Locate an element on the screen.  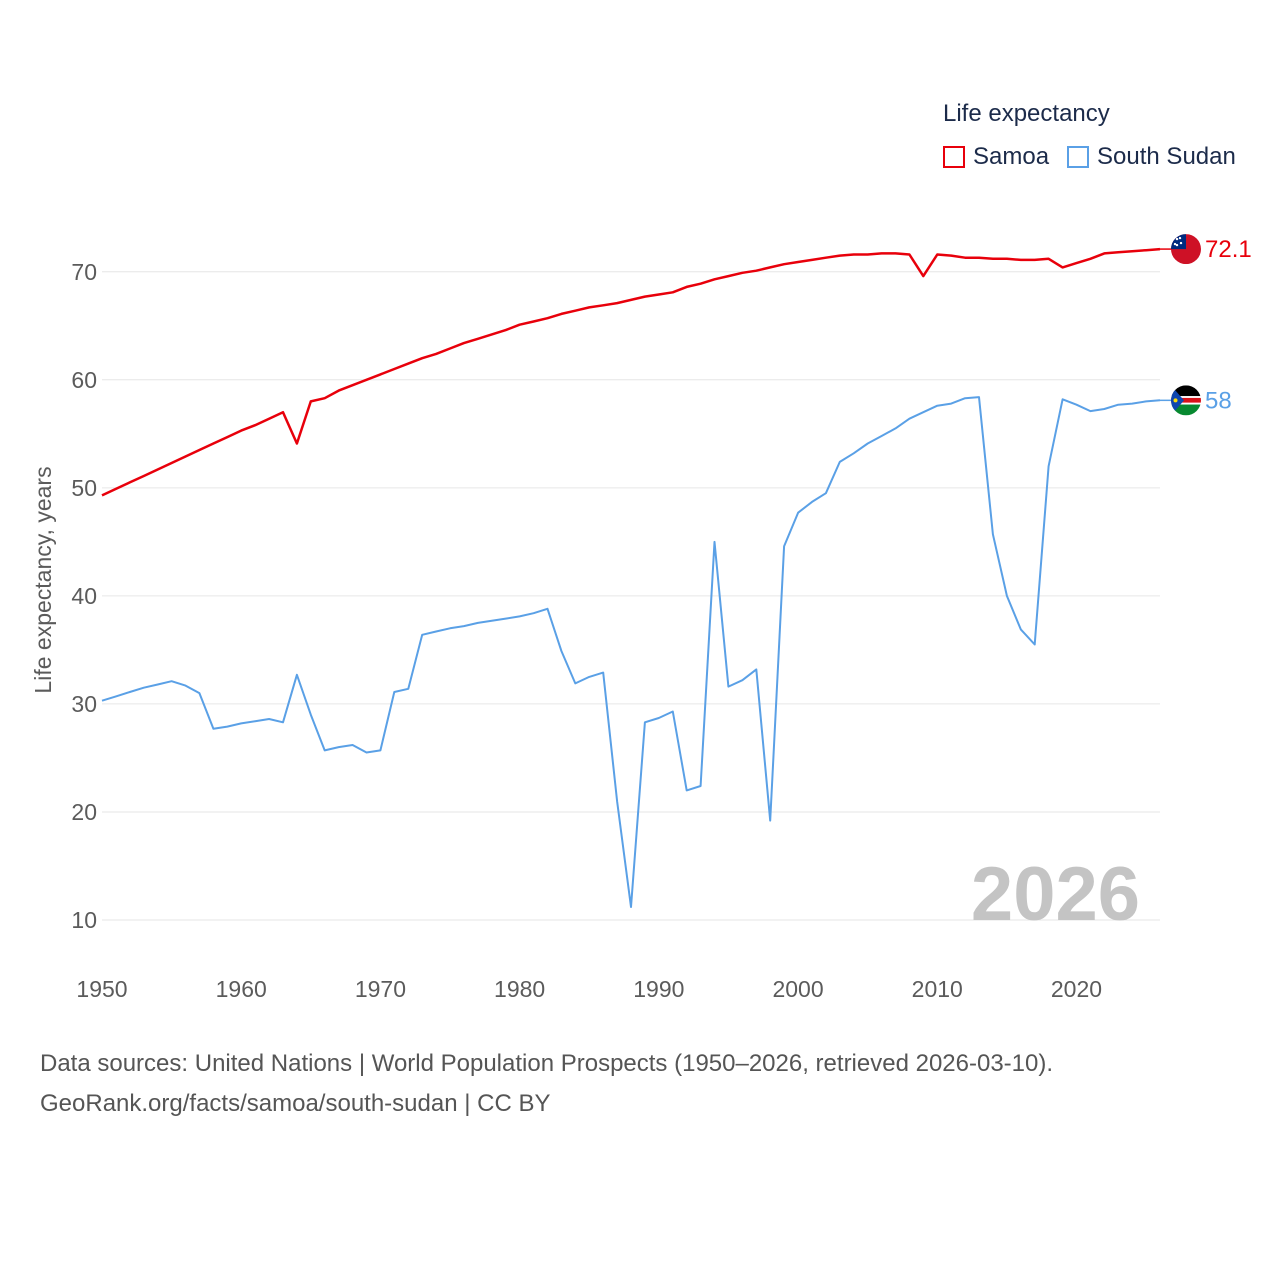
x-tick-label: 1970 is located at coordinates (380, 989).